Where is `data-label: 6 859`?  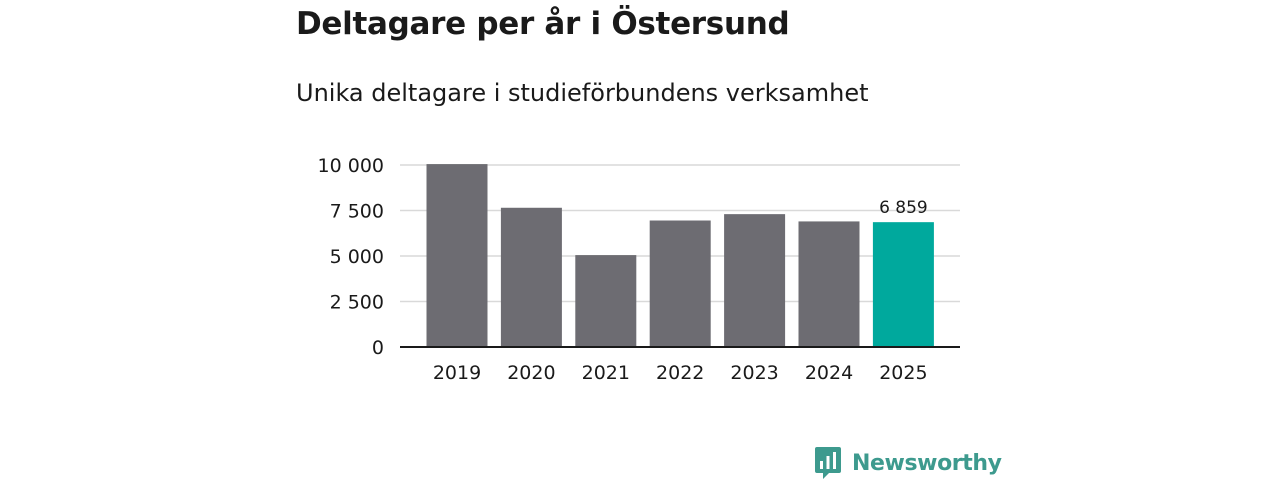
data-label: 6 859 is located at coordinates (903, 208).